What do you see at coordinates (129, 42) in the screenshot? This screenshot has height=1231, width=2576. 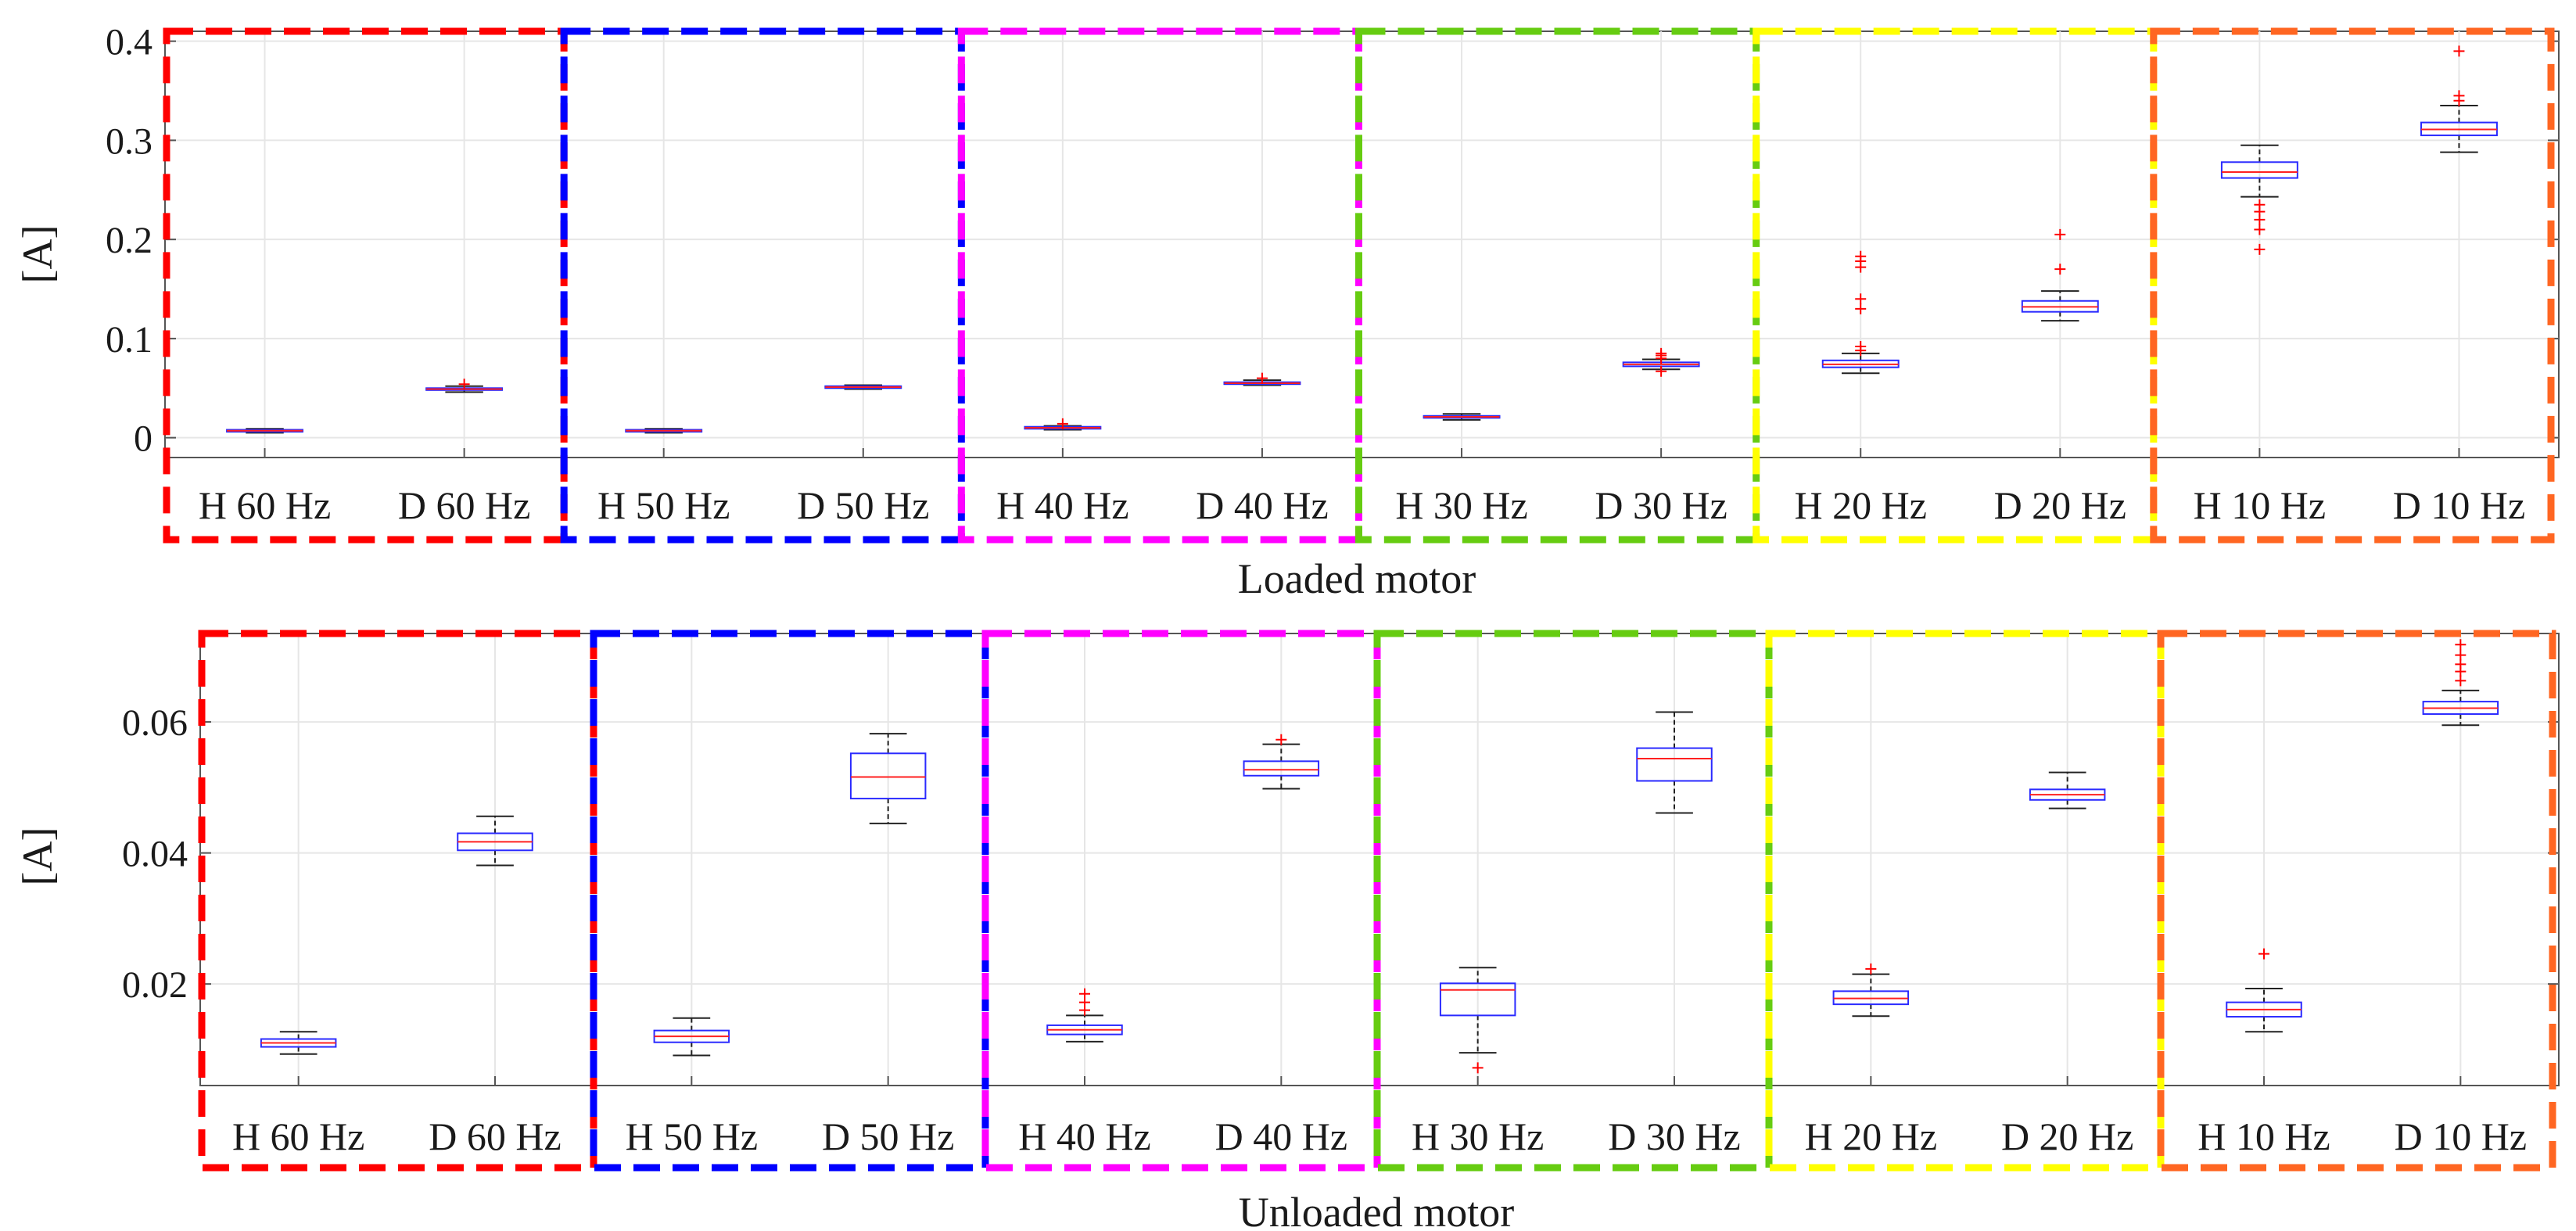 I see `y-tick-label: 0.4` at bounding box center [129, 42].